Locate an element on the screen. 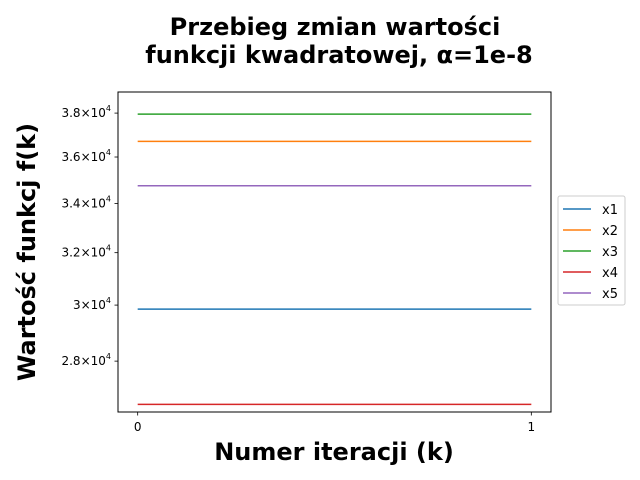 Image resolution: width=640 pixels, height=480 pixels. x-tick-label: 1 is located at coordinates (531, 427).